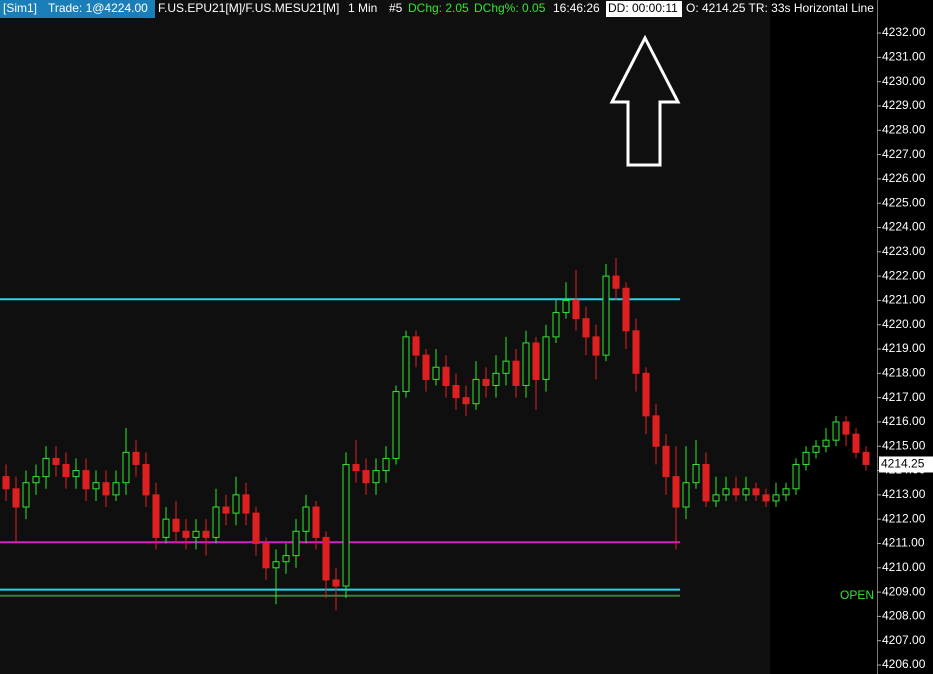 The width and height of the screenshot is (933, 674). I want to click on y-tick-label: 4226.00, so click(904, 178).